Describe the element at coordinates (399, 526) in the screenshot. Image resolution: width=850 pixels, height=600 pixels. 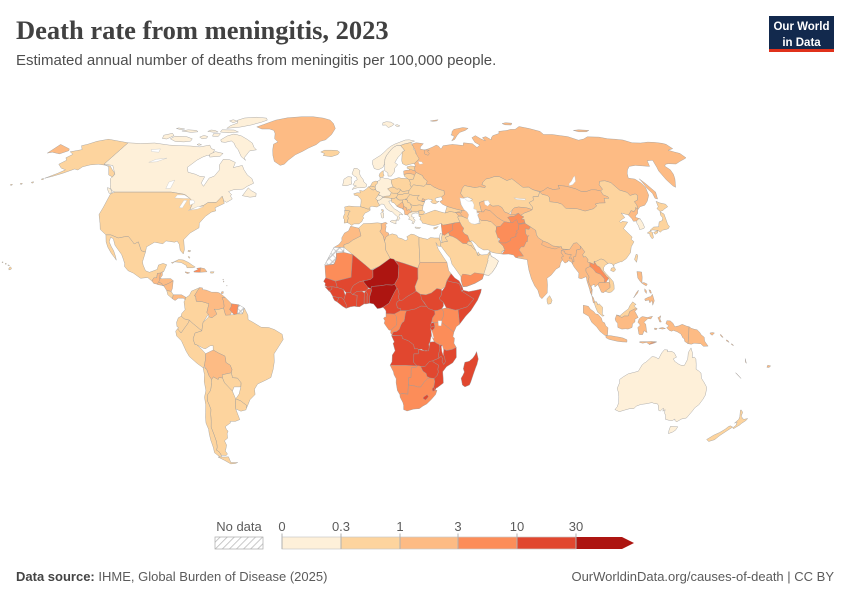
I see `svg-text: 1` at that location.